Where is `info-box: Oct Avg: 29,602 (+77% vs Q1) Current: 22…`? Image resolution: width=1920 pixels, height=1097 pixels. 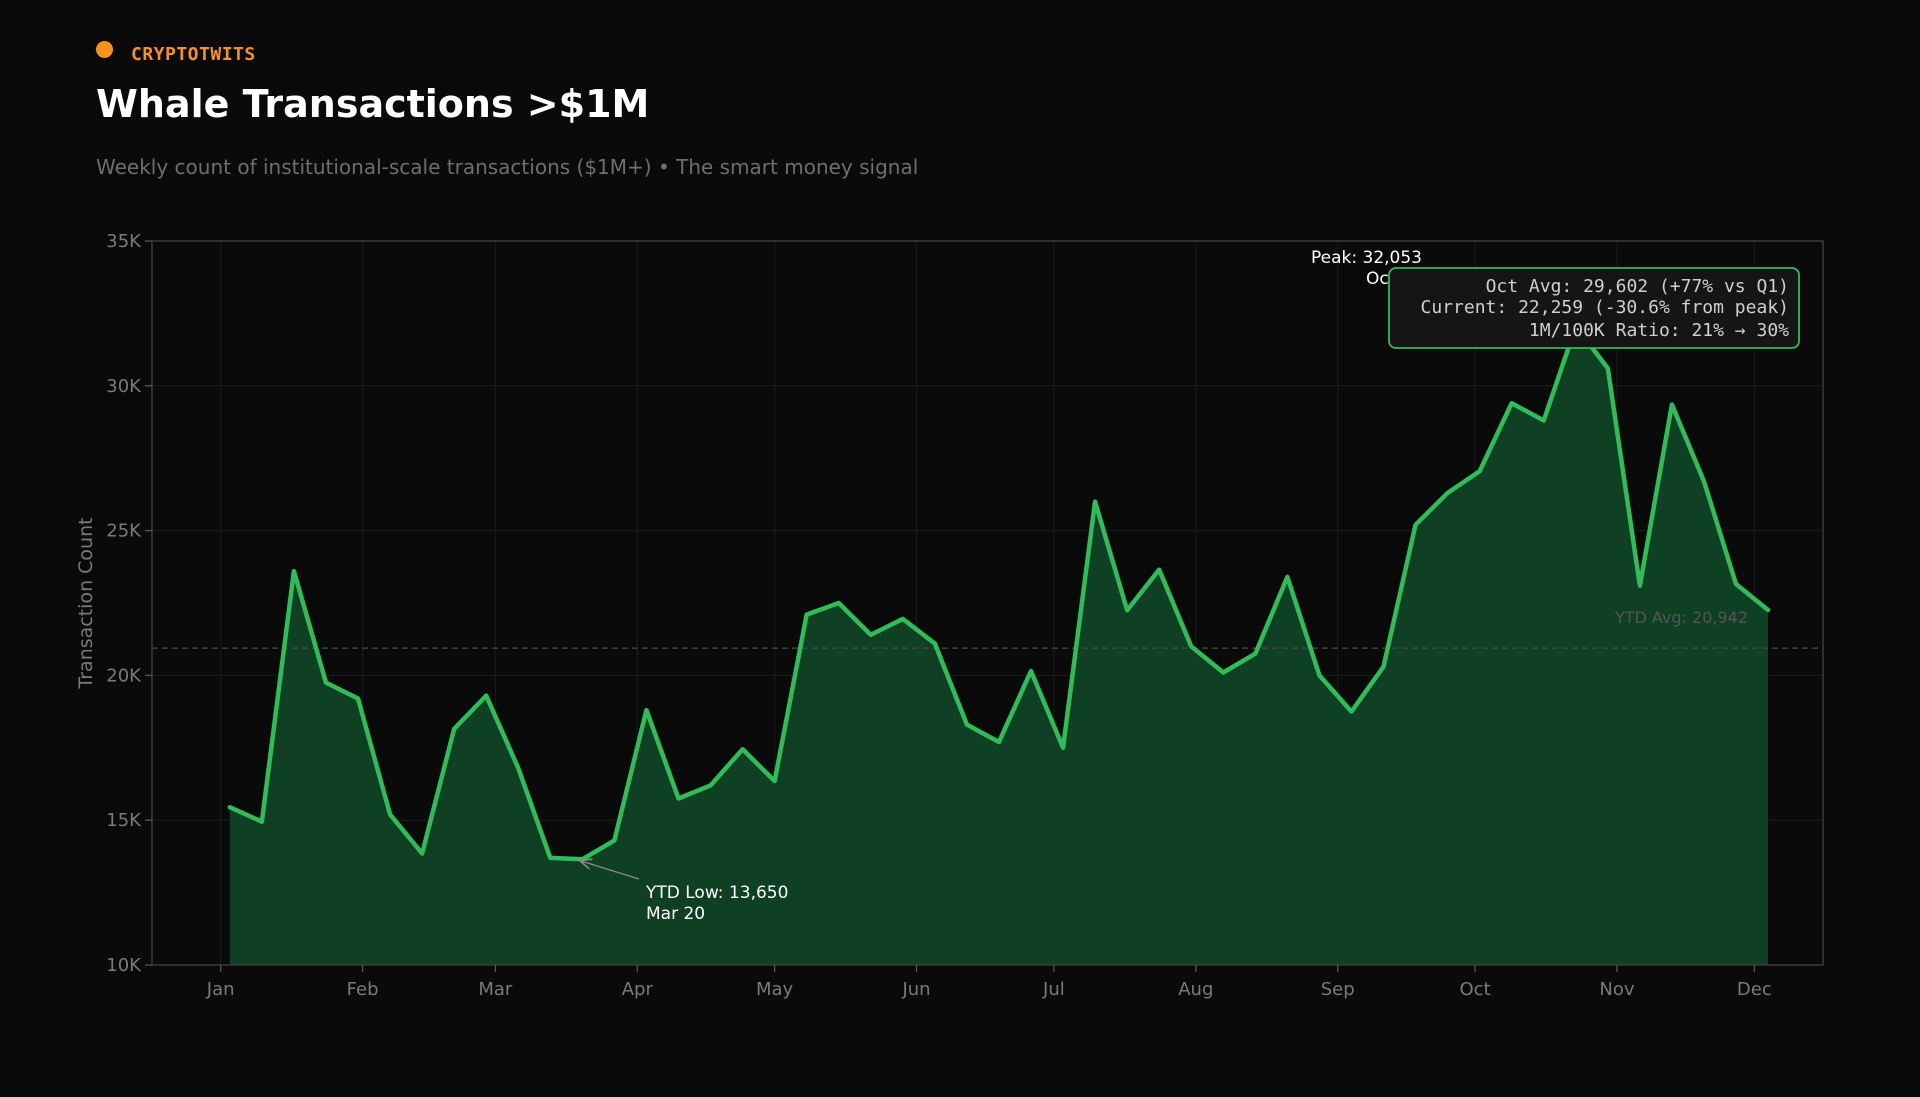
info-box: Oct Avg: 29,602 (+77% vs Q1) Current: 22… is located at coordinates (1594, 308).